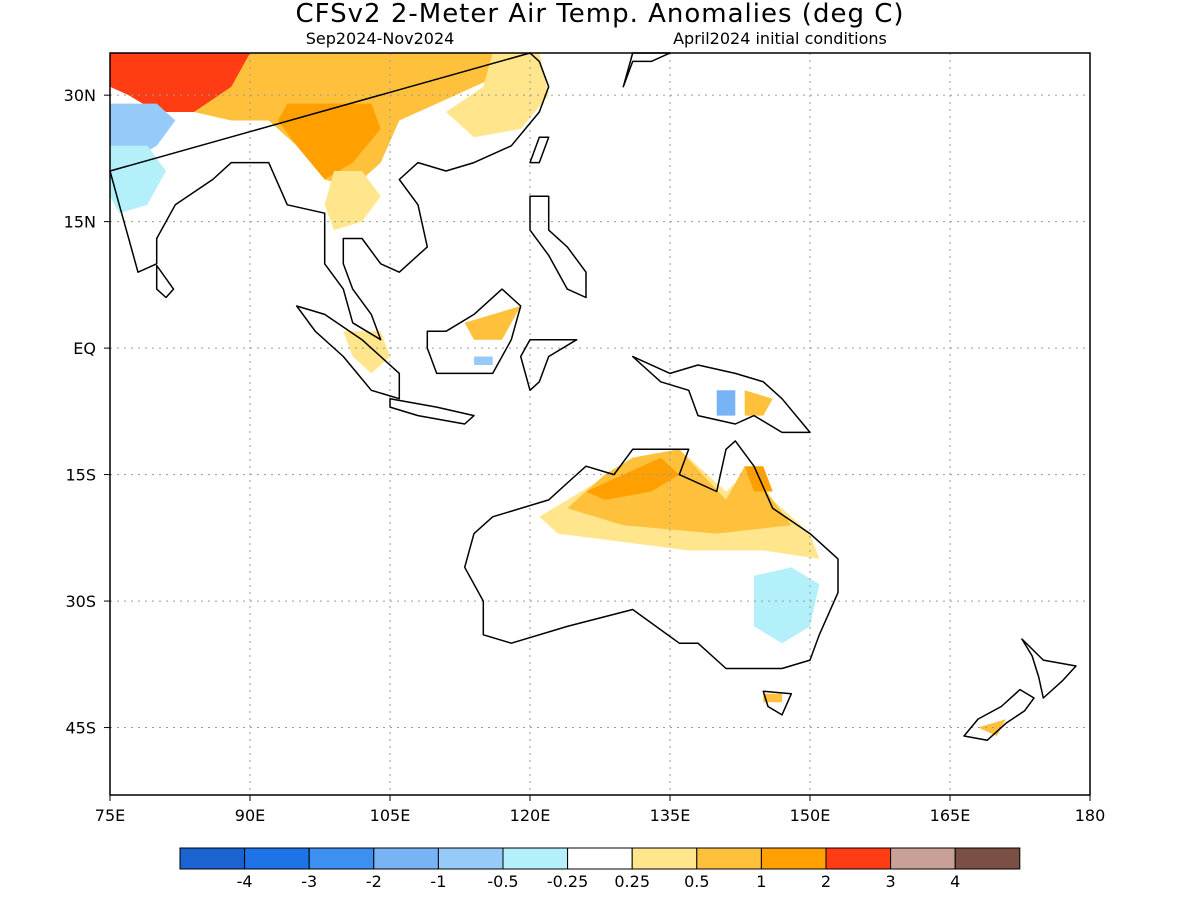 This screenshot has height=900, width=1200. What do you see at coordinates (1090, 815) in the screenshot?
I see `lon-tick-label: 180` at bounding box center [1090, 815].